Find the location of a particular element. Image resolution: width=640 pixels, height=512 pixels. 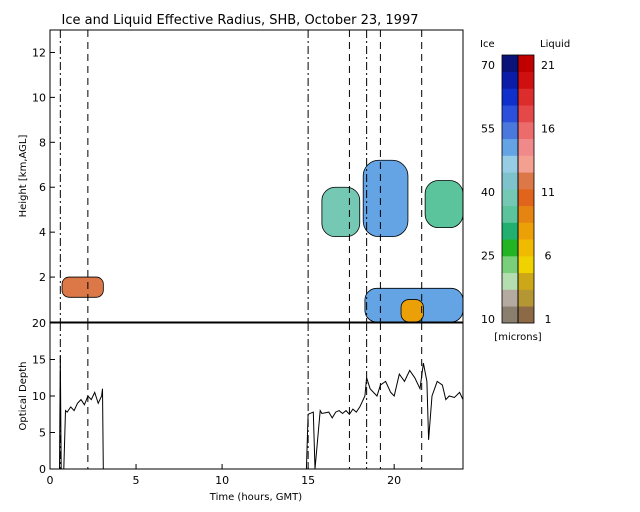

x-tick-label: 20 is located at coordinates (394, 480).